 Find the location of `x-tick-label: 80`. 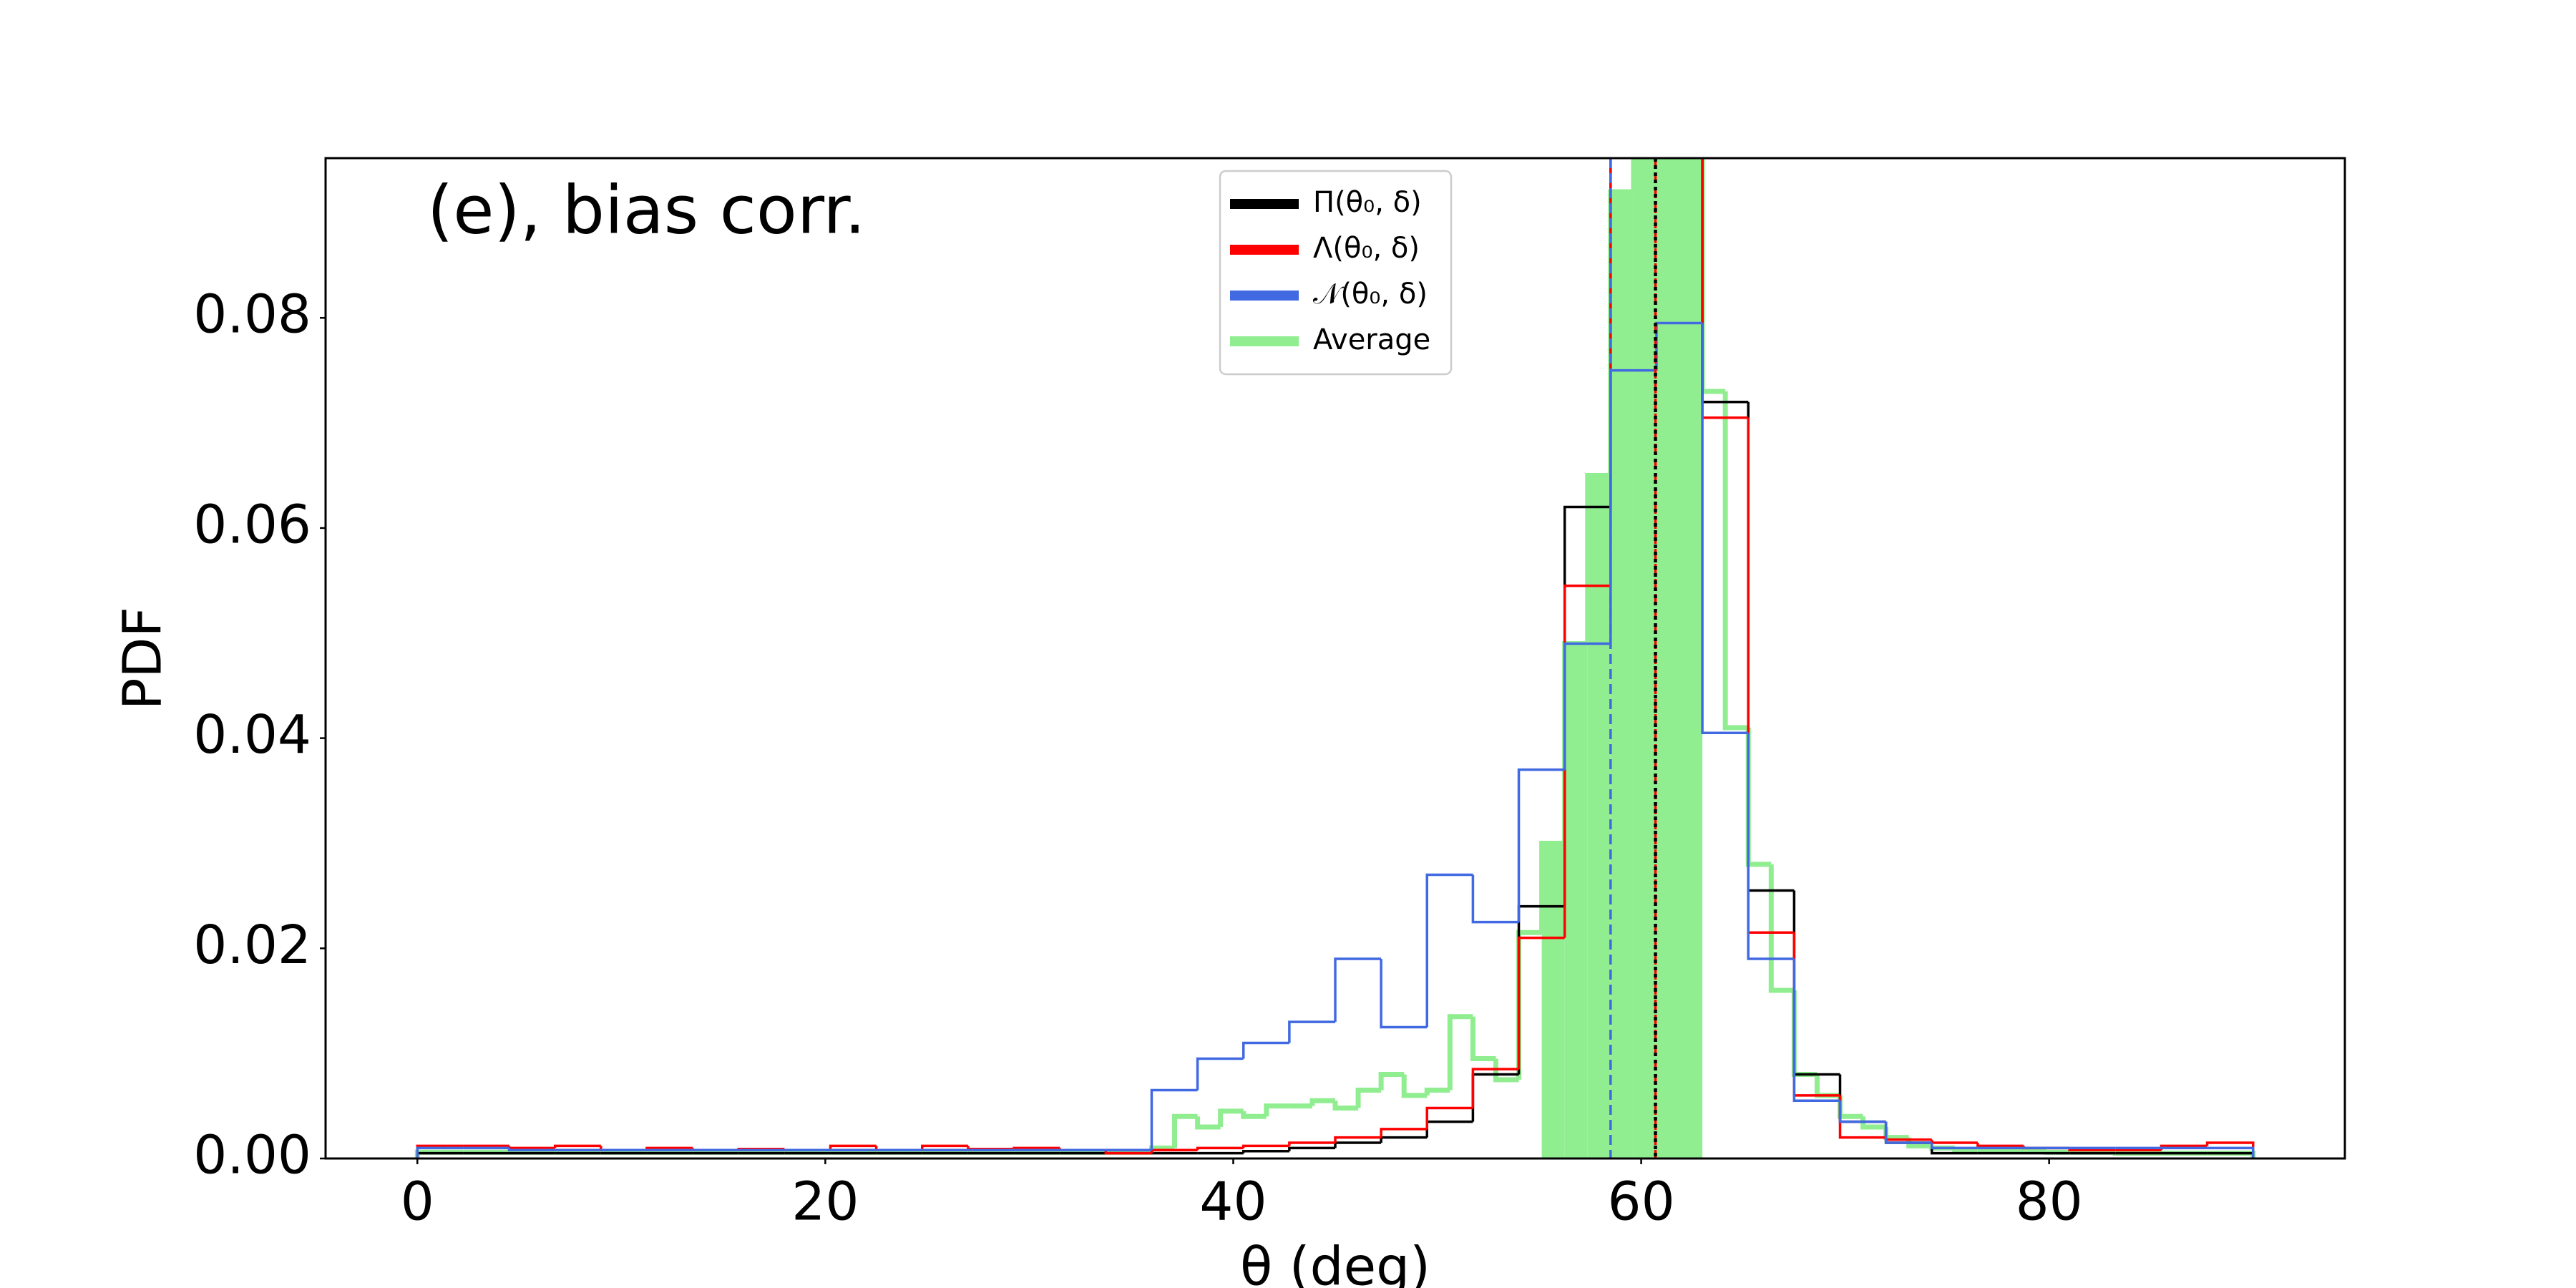

x-tick-label: 80 is located at coordinates (2049, 1202).